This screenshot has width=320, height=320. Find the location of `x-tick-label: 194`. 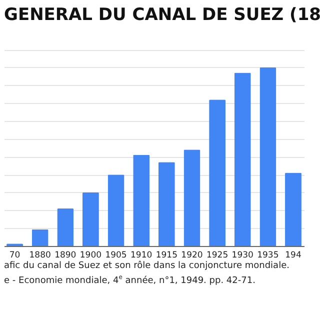

x-tick-label: 194 is located at coordinates (293, 255).